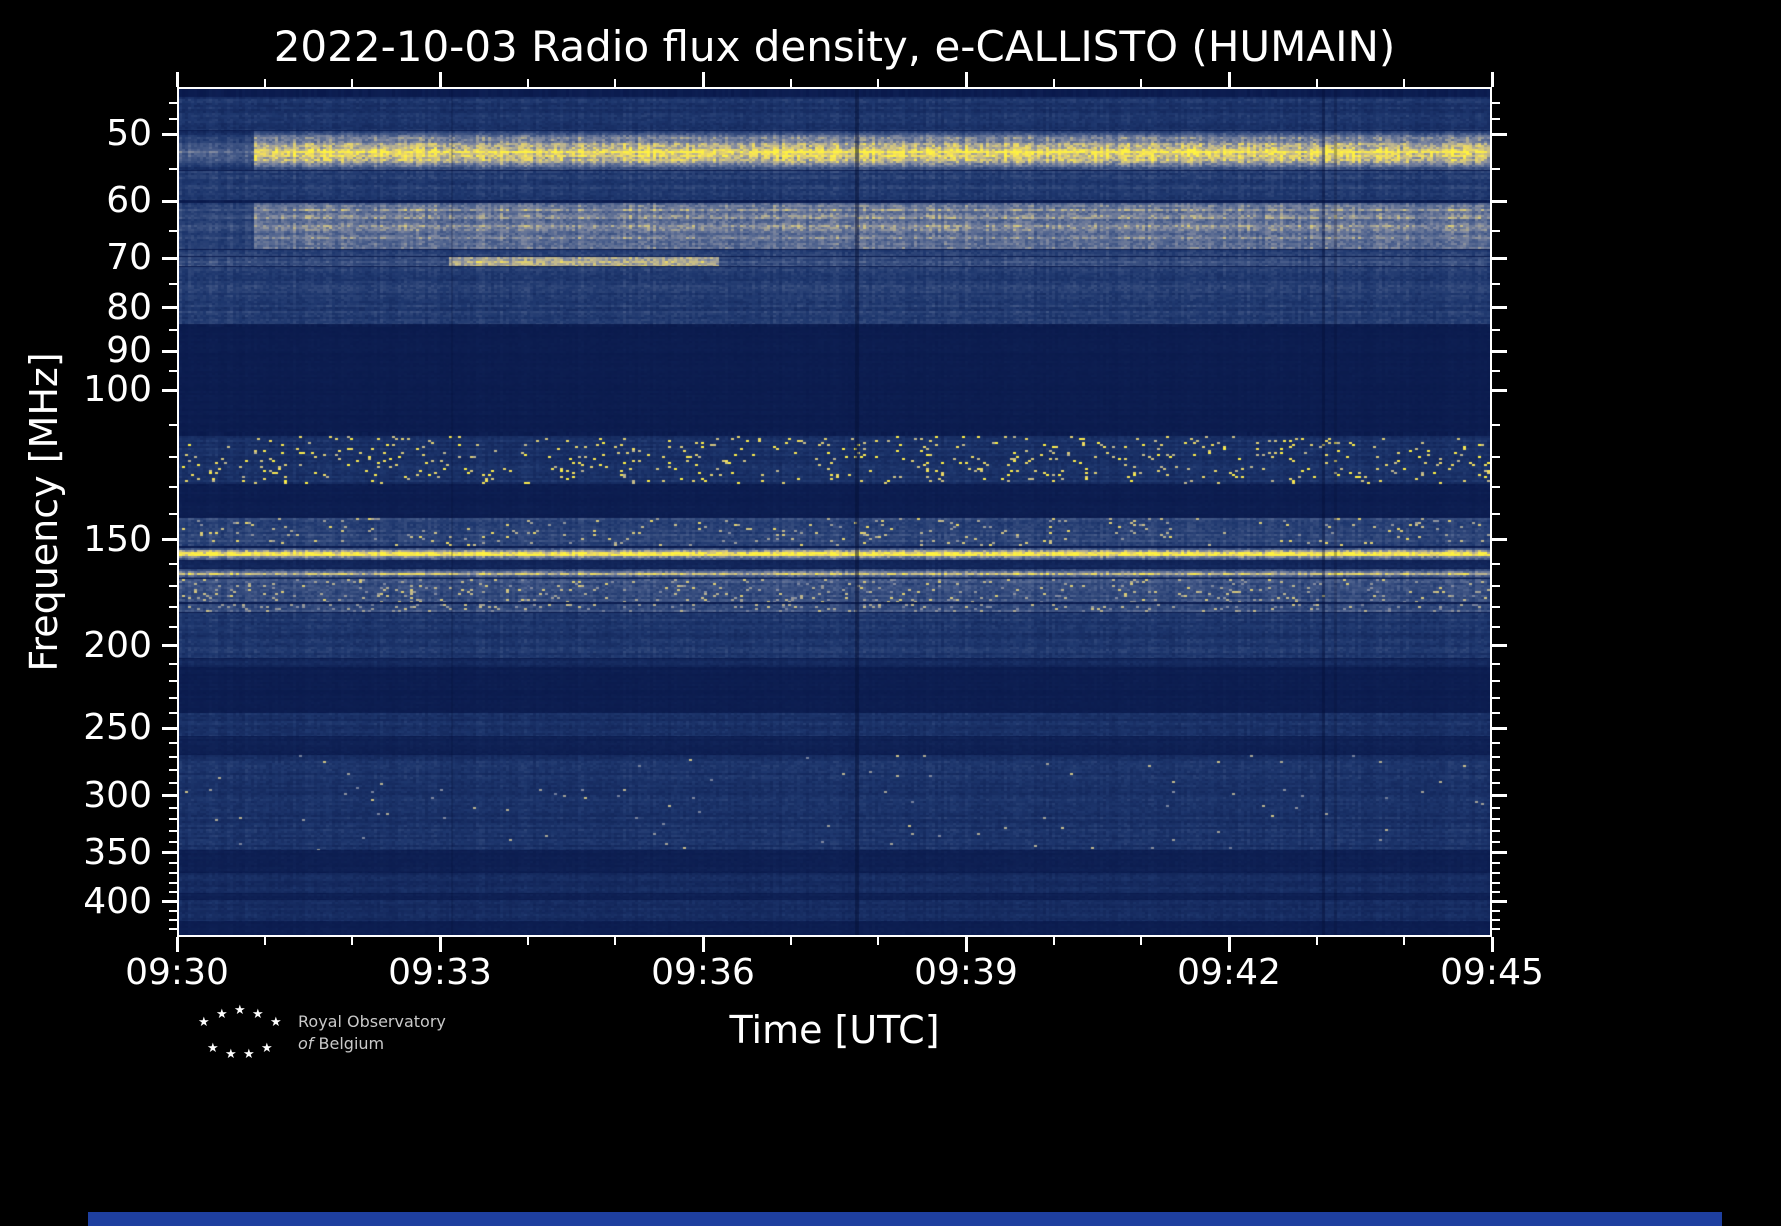  Describe the element at coordinates (129, 351) in the screenshot. I see `y-tick-label: 90` at that location.